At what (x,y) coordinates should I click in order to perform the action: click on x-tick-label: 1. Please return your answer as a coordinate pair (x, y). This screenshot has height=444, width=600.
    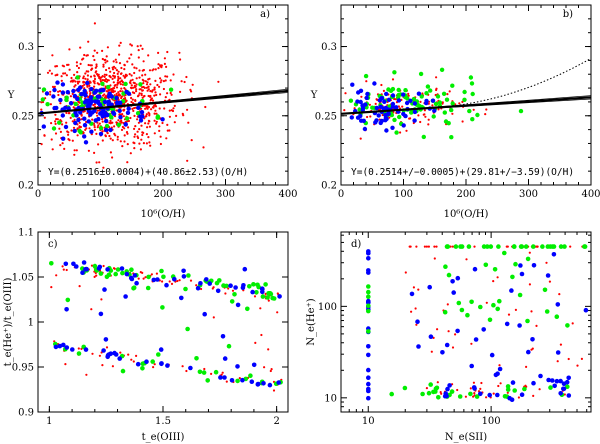
    Looking at the image, I should click on (49, 421).